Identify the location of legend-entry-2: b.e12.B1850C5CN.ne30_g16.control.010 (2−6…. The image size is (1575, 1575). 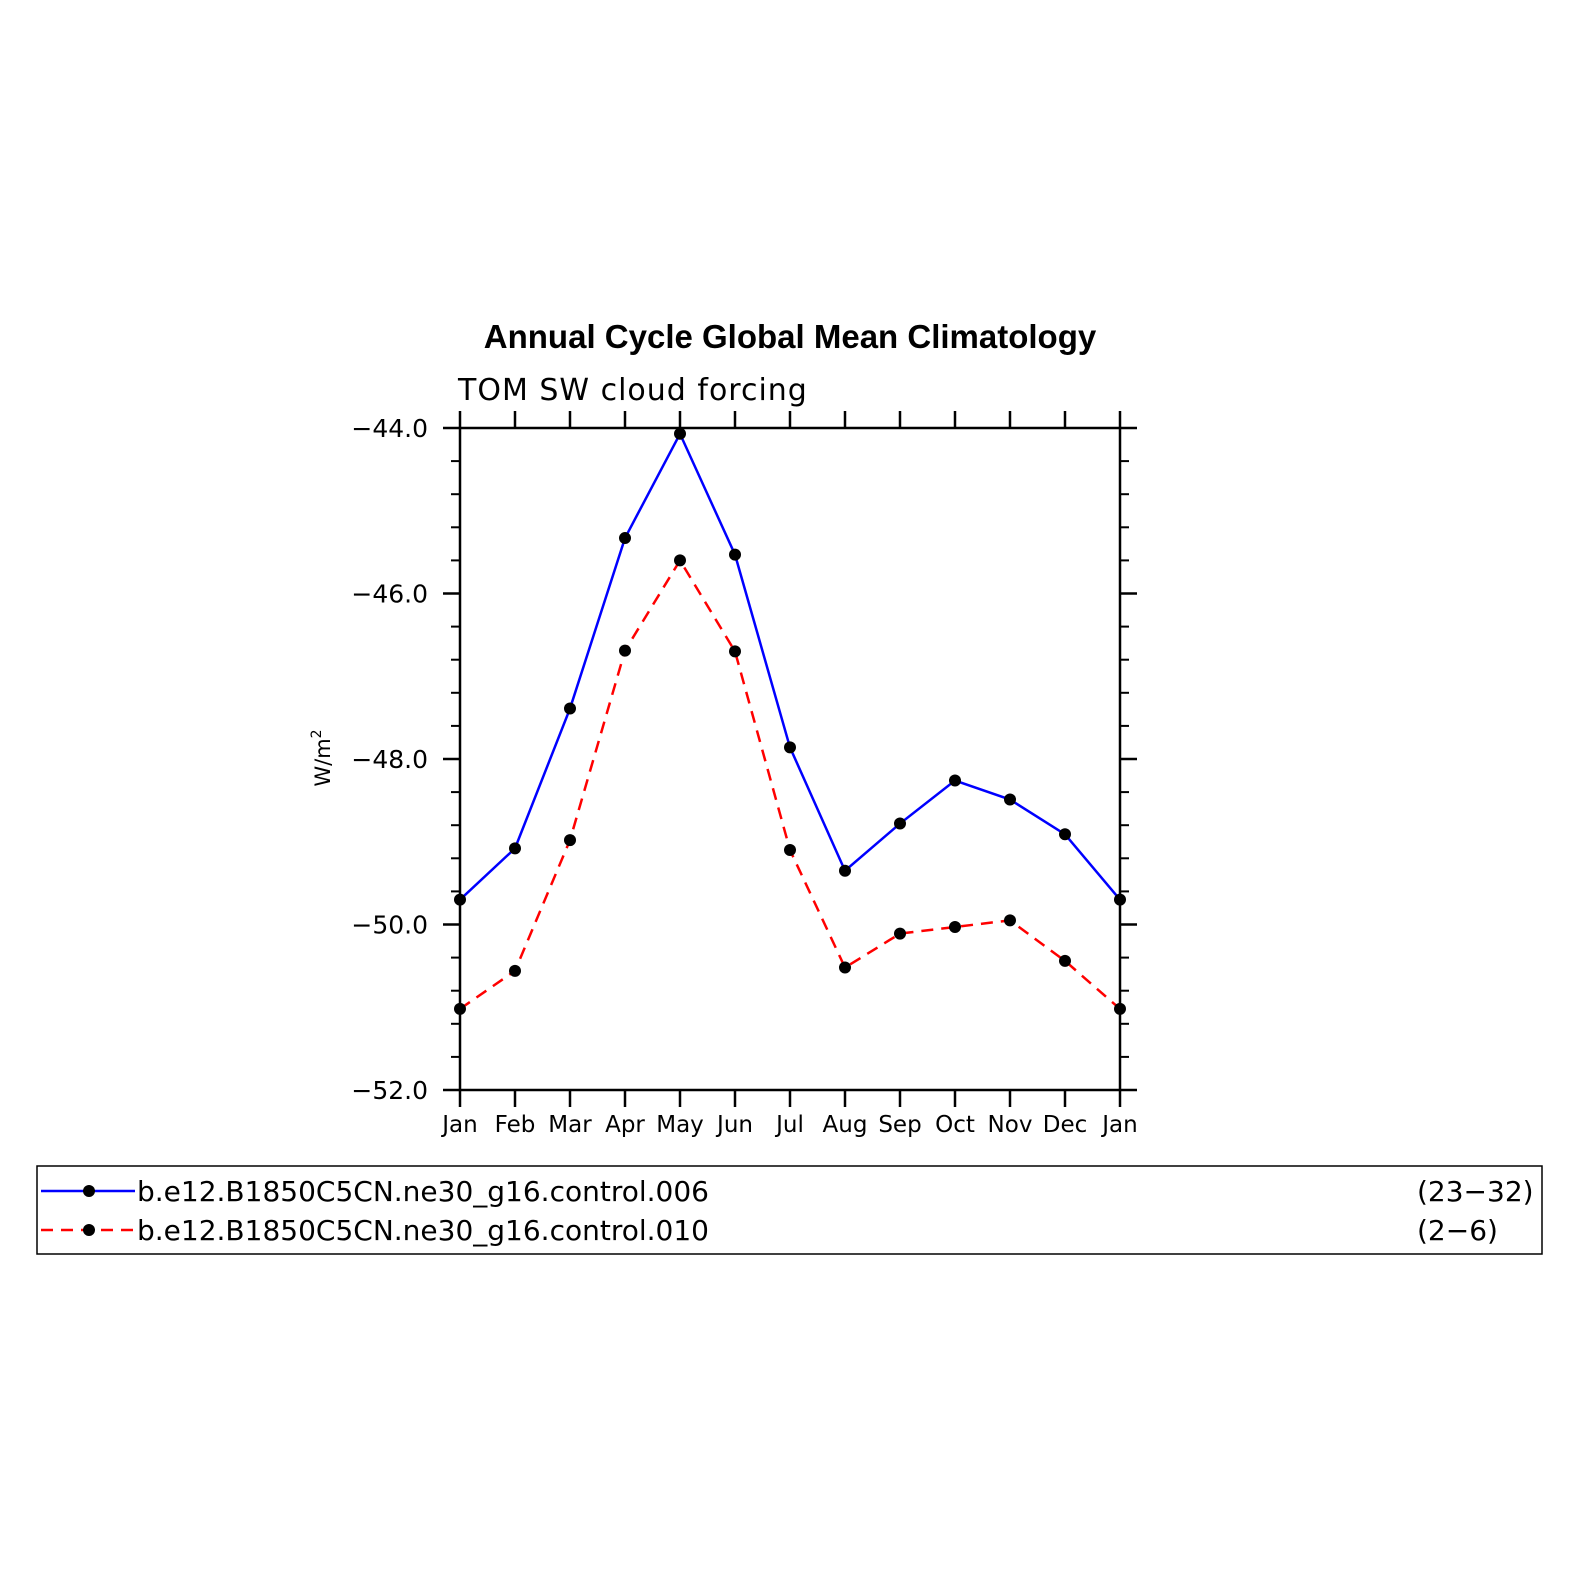
(769, 1230).